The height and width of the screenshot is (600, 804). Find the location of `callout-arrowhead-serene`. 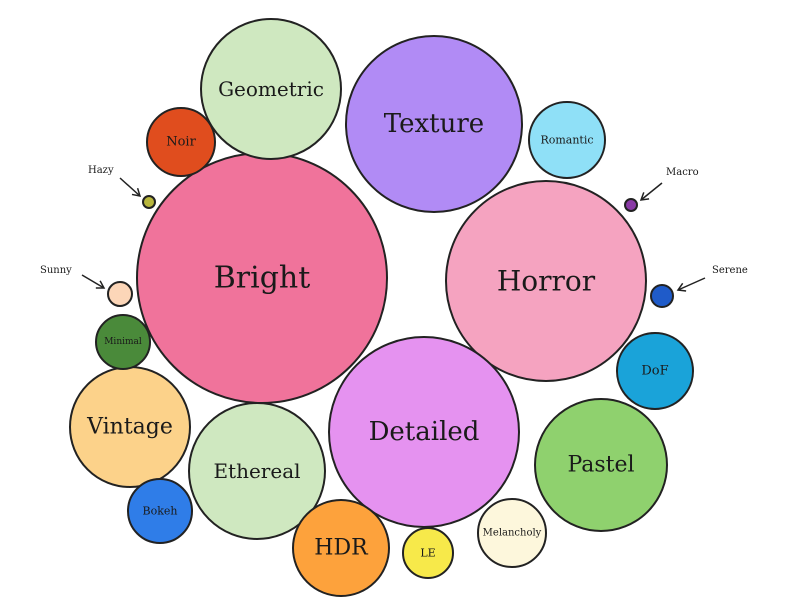

callout-arrowhead-serene is located at coordinates (681, 287).